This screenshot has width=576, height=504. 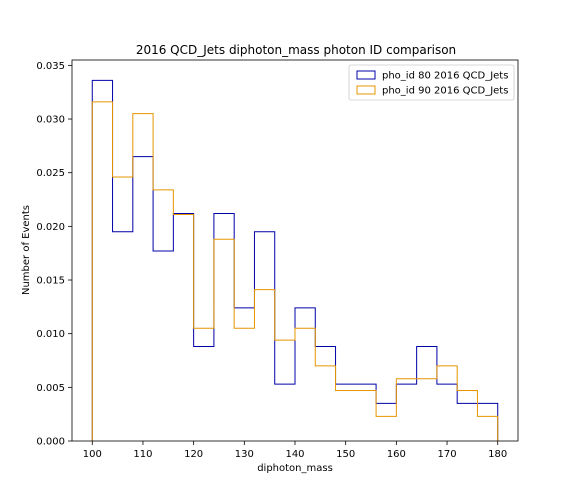 I want to click on x-tick-label: 130, so click(x=244, y=454).